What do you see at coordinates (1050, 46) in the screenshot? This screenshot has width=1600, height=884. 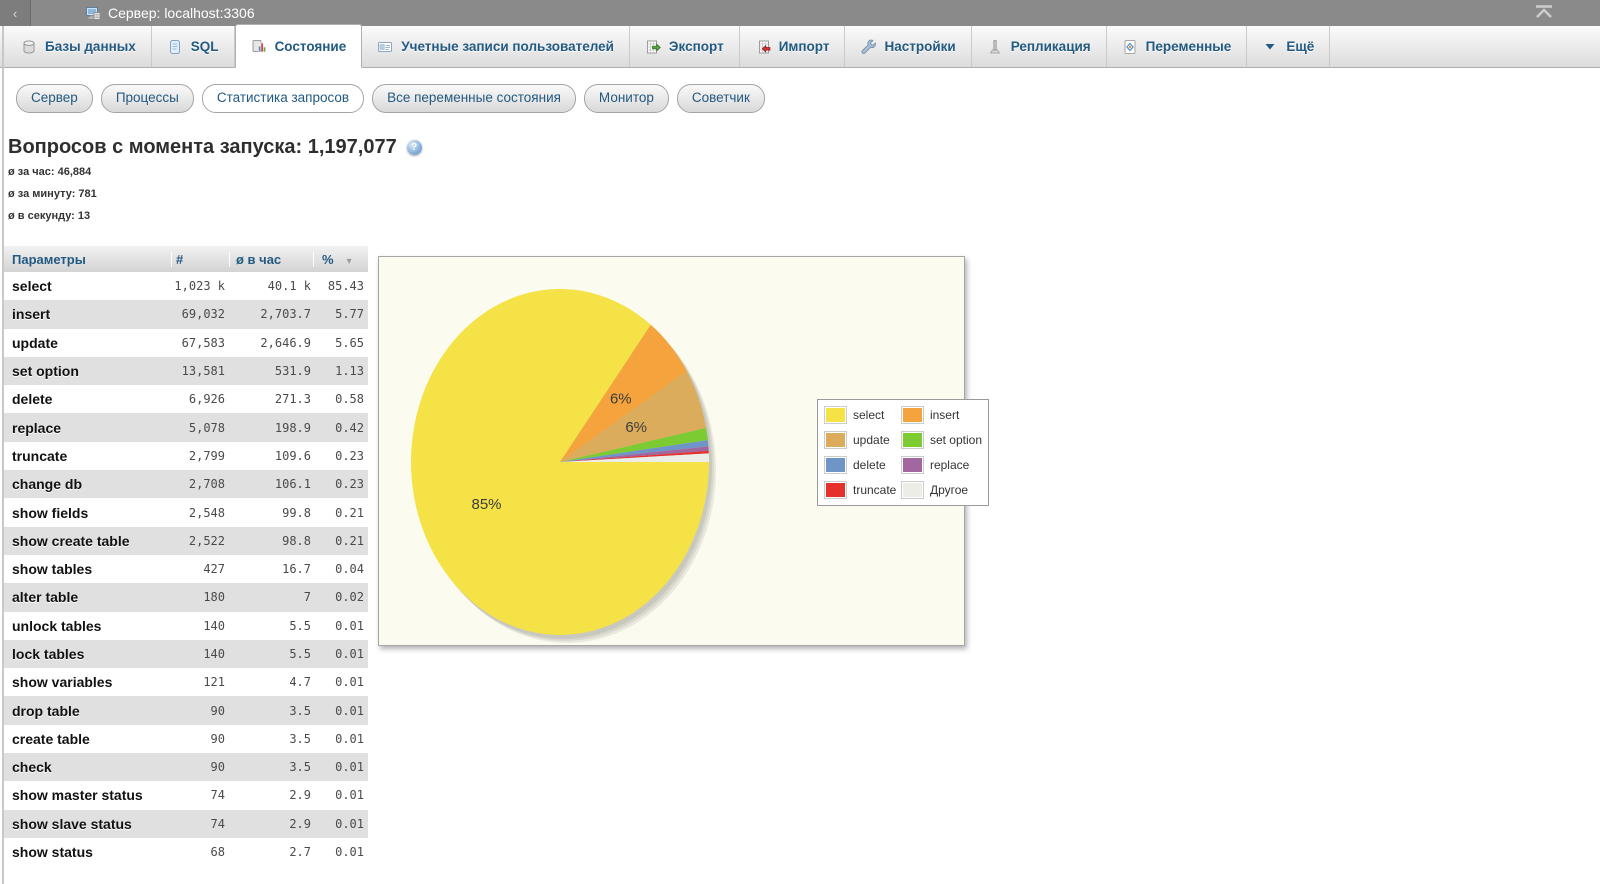 I see `tab-label: Репликация` at bounding box center [1050, 46].